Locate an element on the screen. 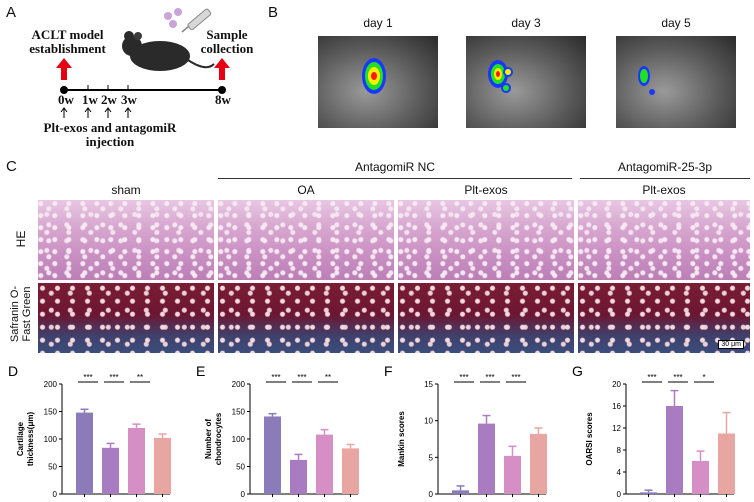 The height and width of the screenshot is (502, 754). panel-letter-b: B is located at coordinates (273, 12).